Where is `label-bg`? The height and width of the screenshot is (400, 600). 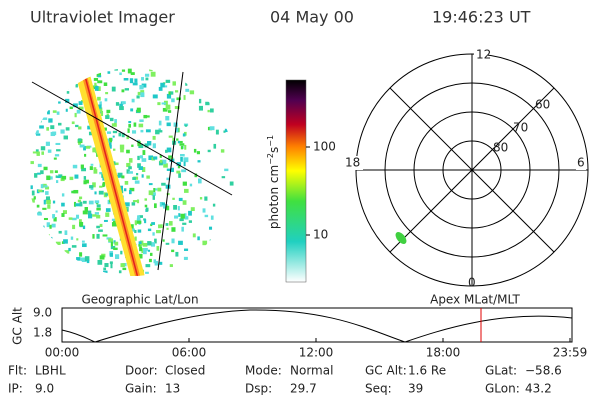 label-bg is located at coordinates (353, 163).